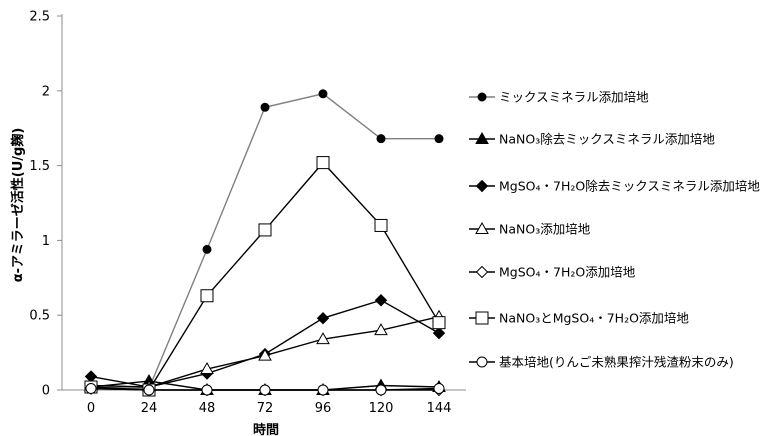 This screenshot has width=773, height=436. Describe the element at coordinates (91, 408) in the screenshot. I see `x-tick-label: 0` at that location.